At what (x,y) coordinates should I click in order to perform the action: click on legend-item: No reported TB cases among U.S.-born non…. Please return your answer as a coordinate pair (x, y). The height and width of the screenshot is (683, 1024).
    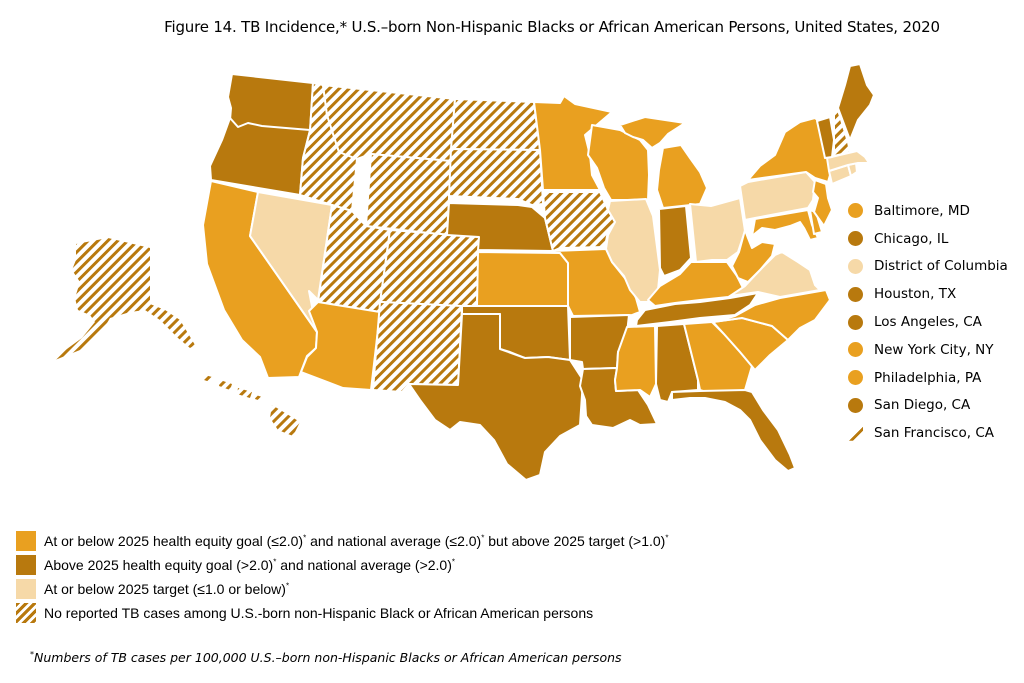
    Looking at the image, I should click on (342, 613).